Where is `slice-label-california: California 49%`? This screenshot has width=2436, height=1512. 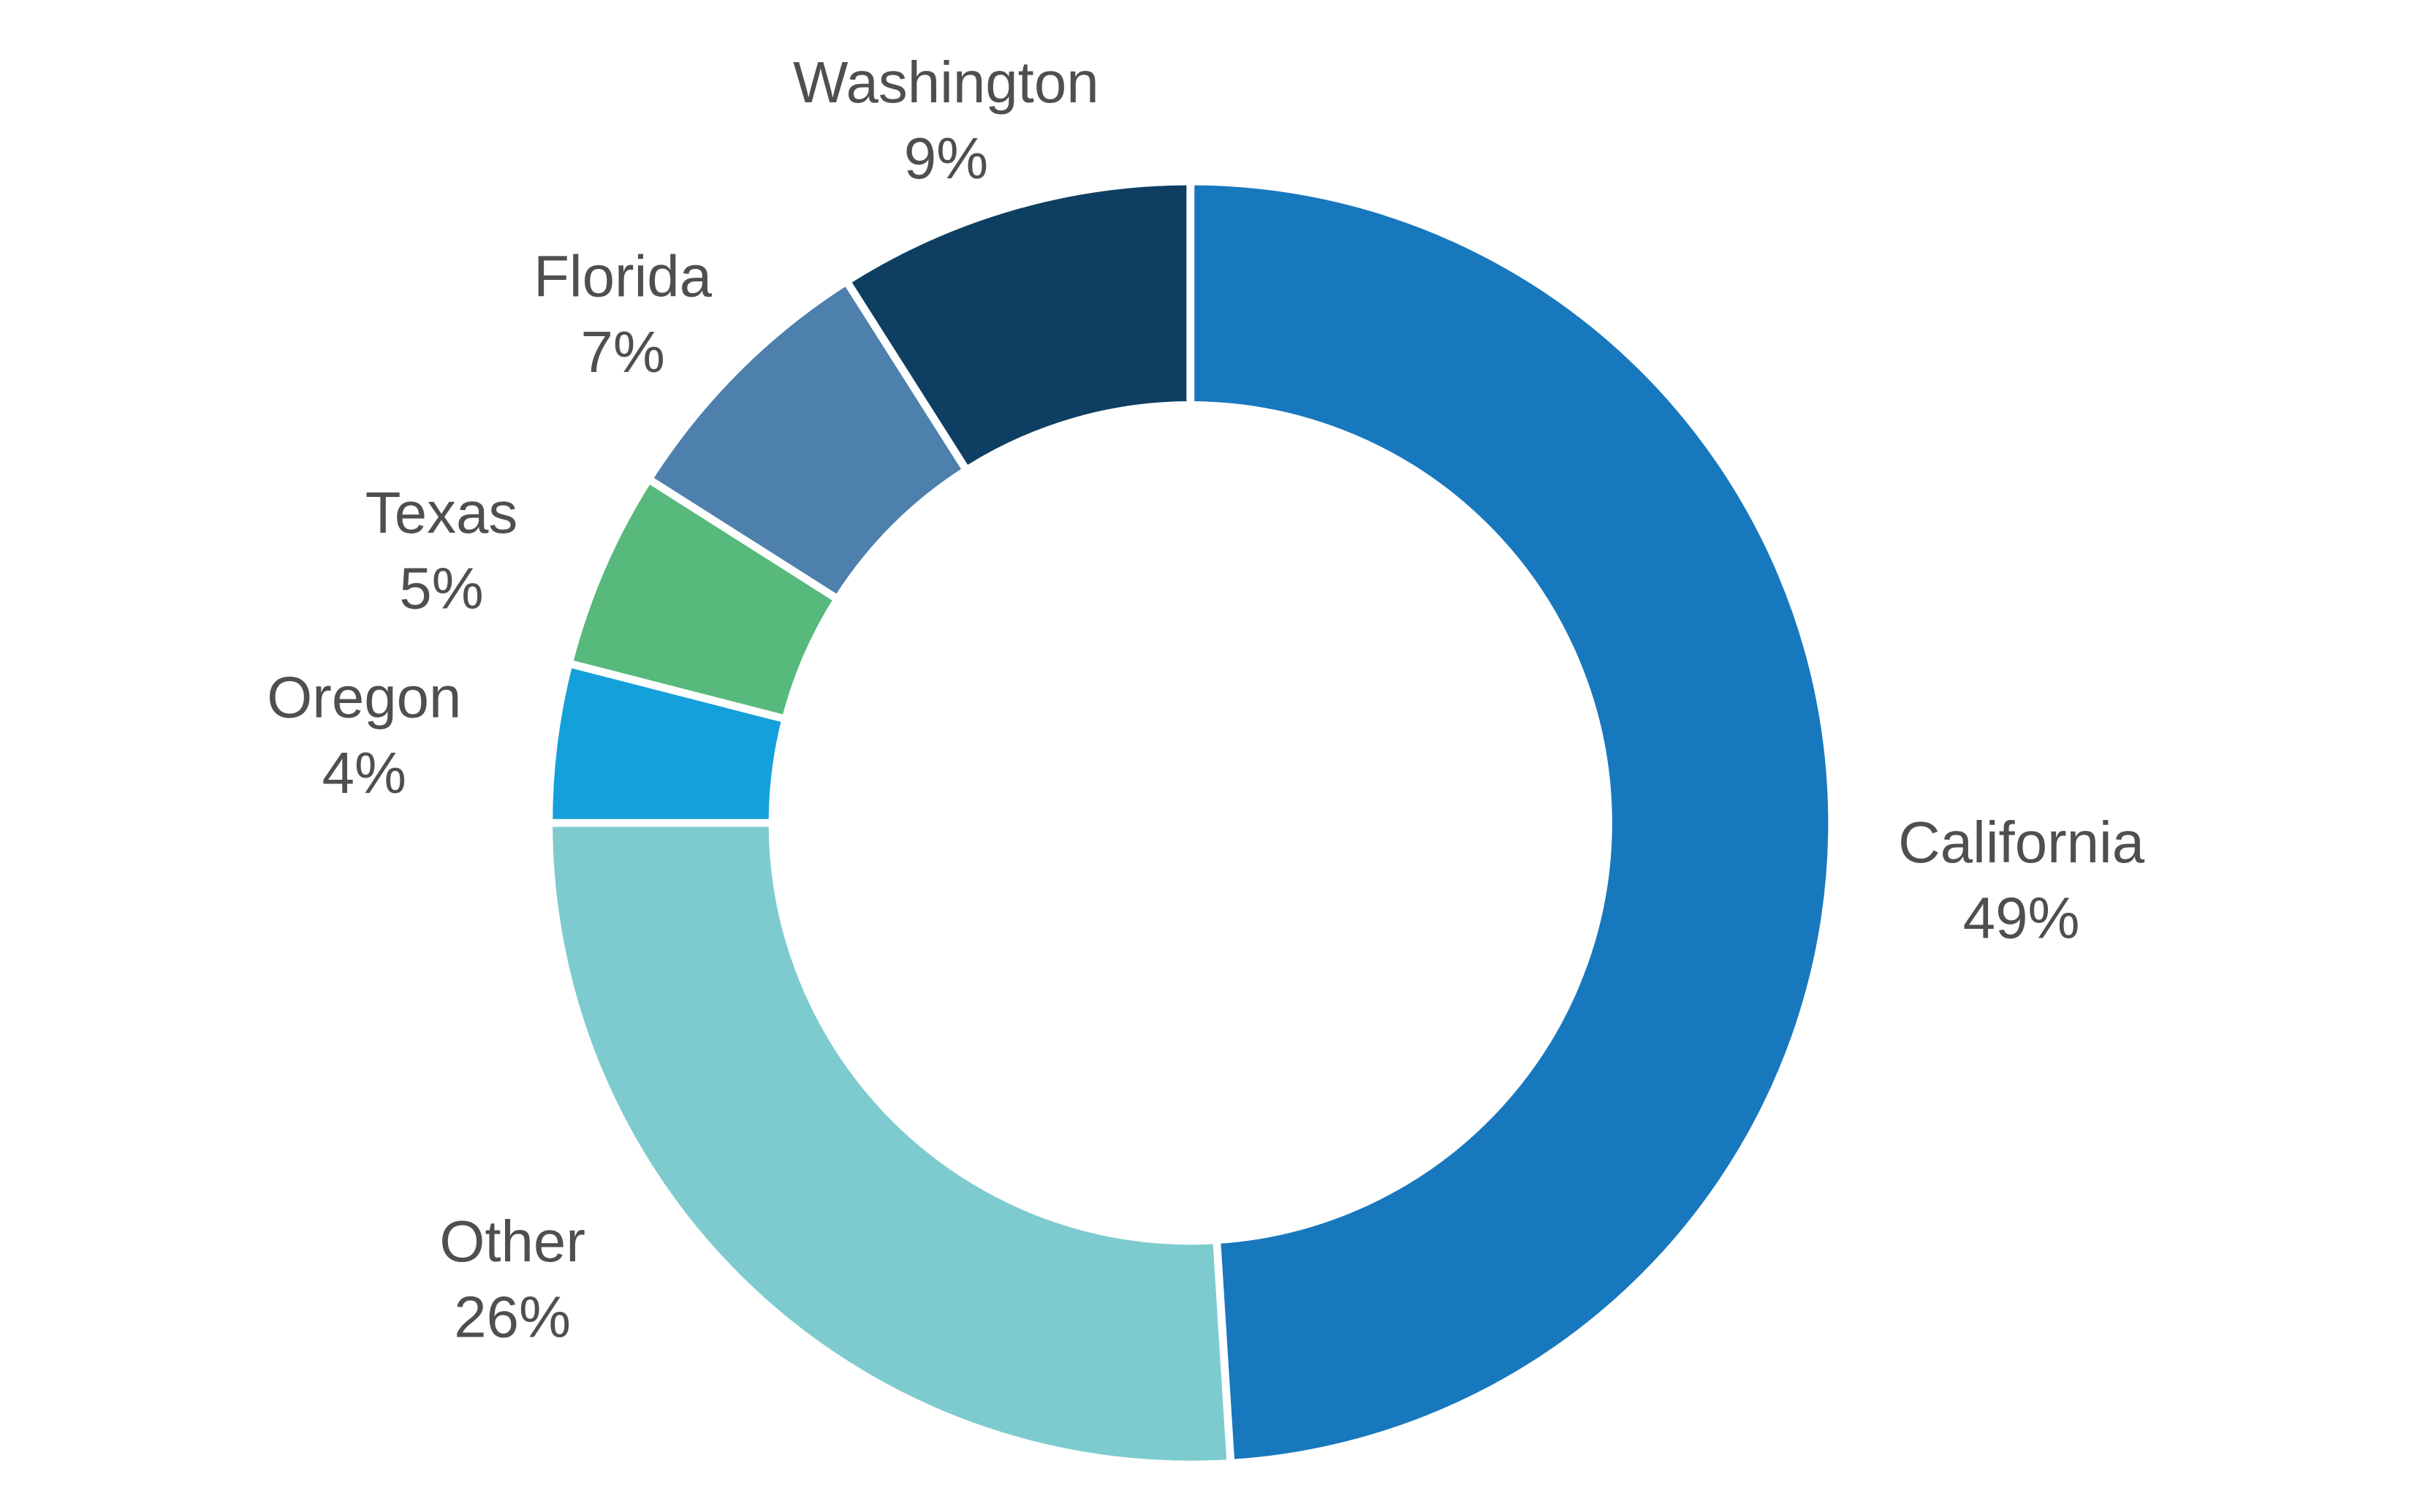
slice-label-california: California 49% is located at coordinates (2022, 881).